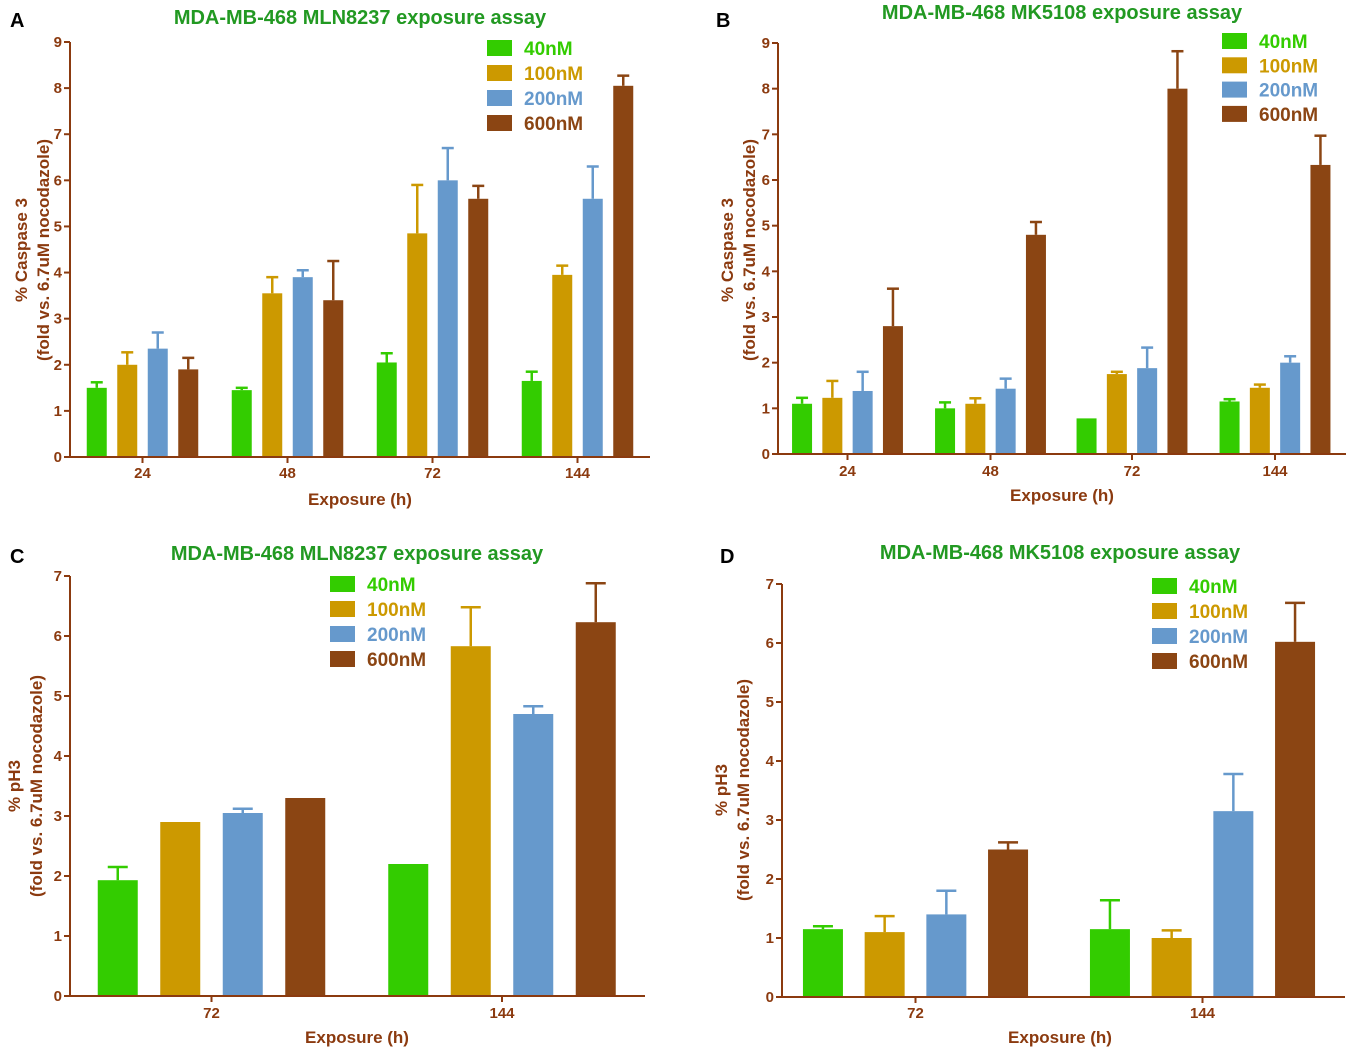  Describe the element at coordinates (302, 367) in the screenshot. I see `bar-a-48h-200nm` at that location.